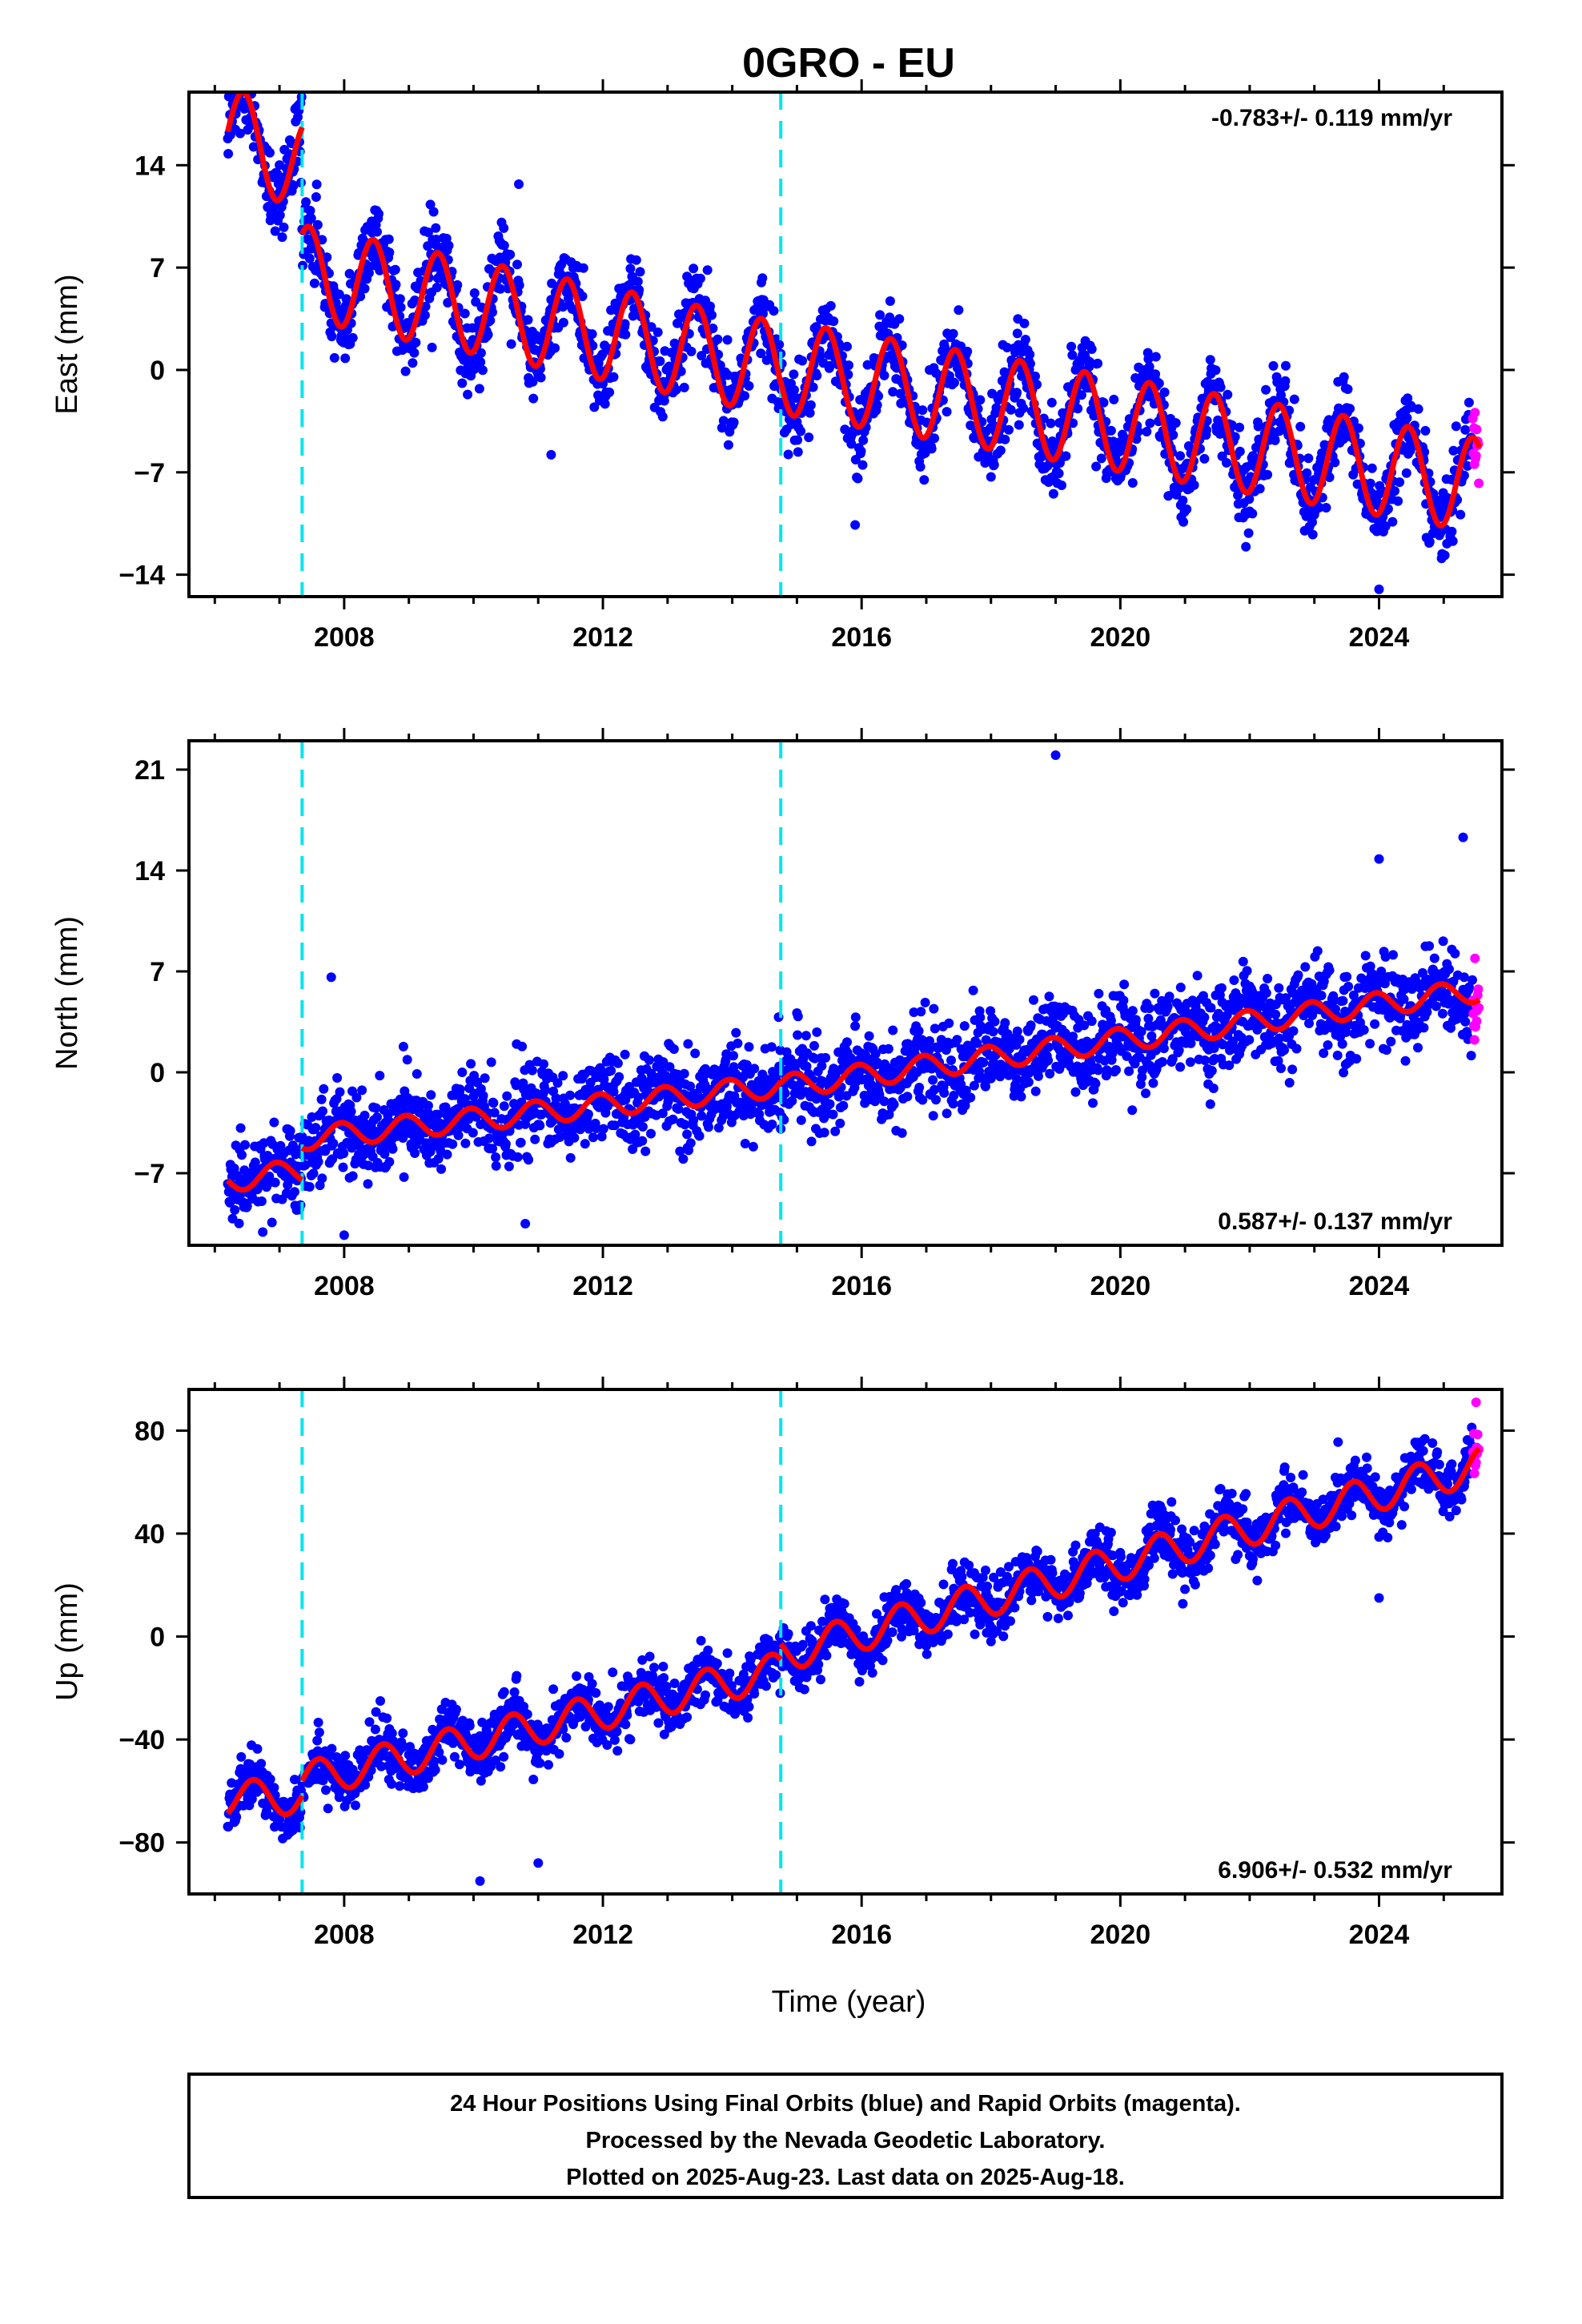 This screenshot has height=2324, width=1582. Describe the element at coordinates (150, 770) in the screenshot. I see `y-tick-label: 21` at that location.